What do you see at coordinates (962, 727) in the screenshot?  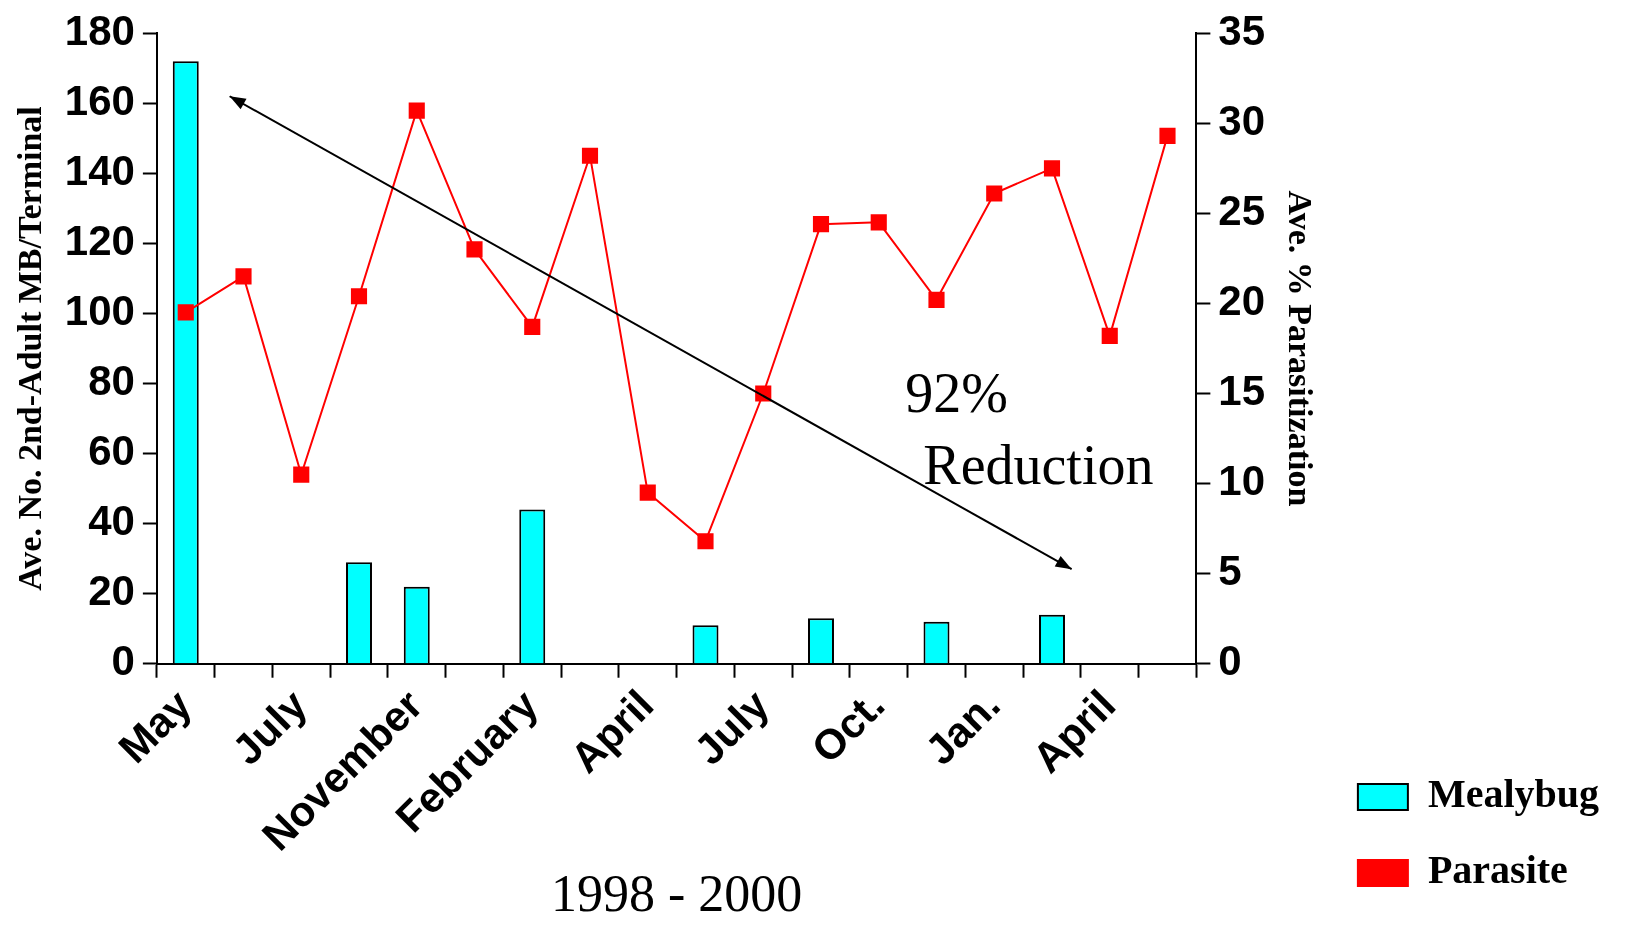 I see `x-tick-label: Jan.` at bounding box center [962, 727].